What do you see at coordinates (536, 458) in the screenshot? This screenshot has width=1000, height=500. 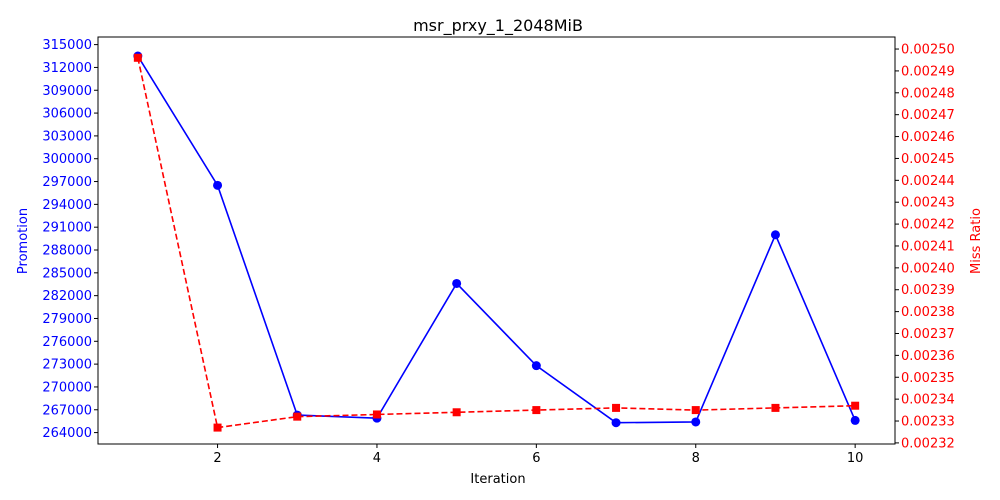 I see `x-tick-label: 6` at bounding box center [536, 458].